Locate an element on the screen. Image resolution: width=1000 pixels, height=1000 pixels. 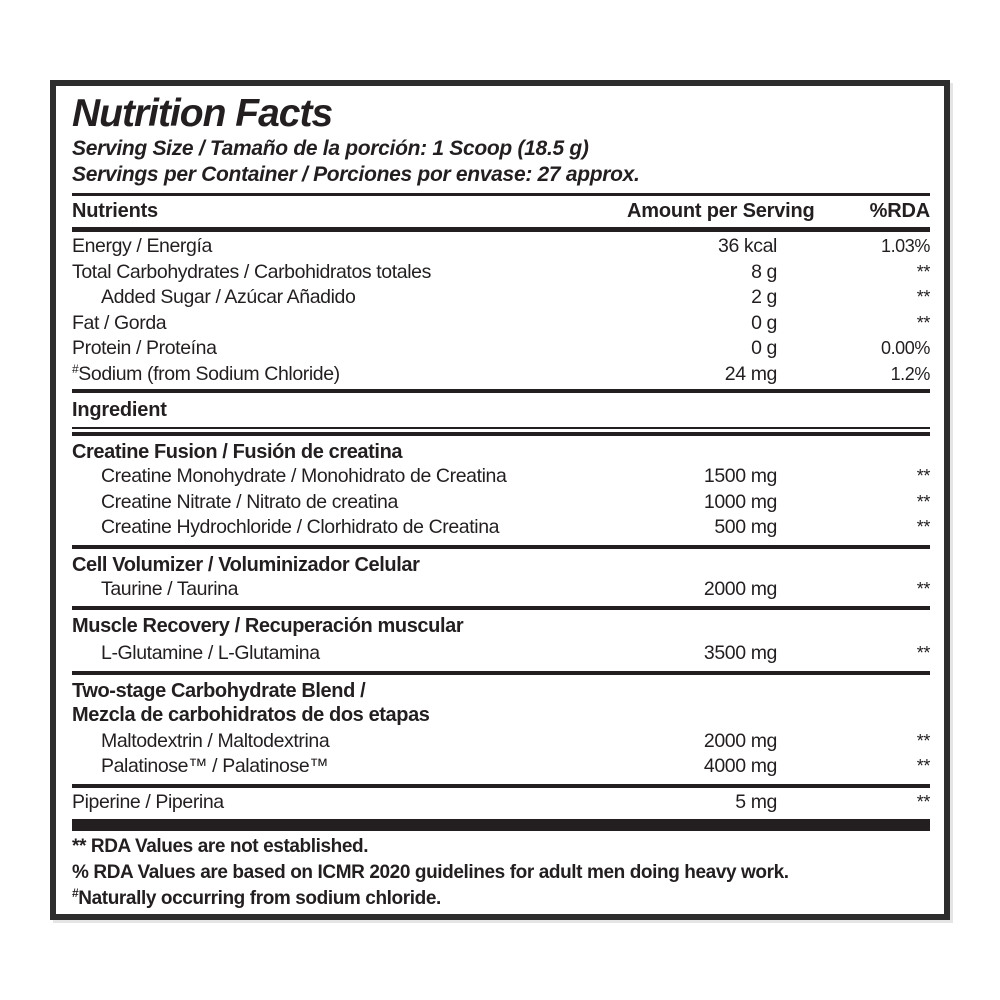
ingredient-amount: 1000 mg is located at coordinates (740, 501).